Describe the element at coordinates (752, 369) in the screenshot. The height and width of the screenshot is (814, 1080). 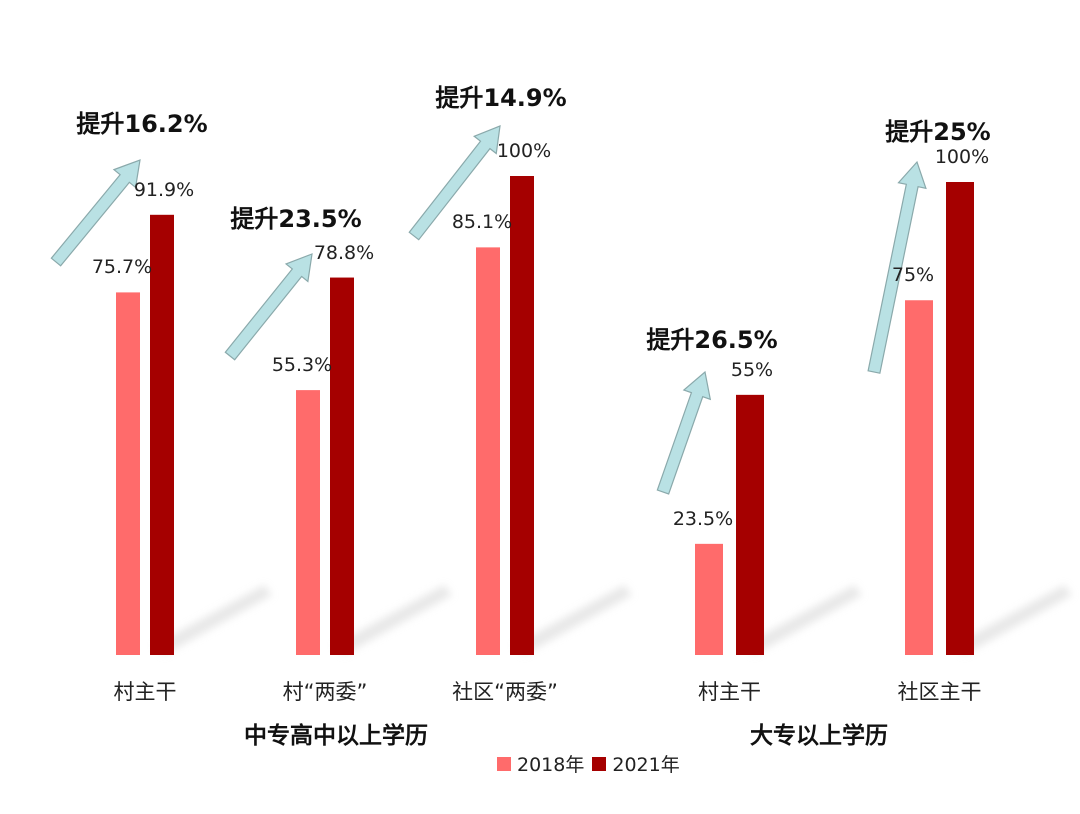
I see `value-label: 55%` at that location.